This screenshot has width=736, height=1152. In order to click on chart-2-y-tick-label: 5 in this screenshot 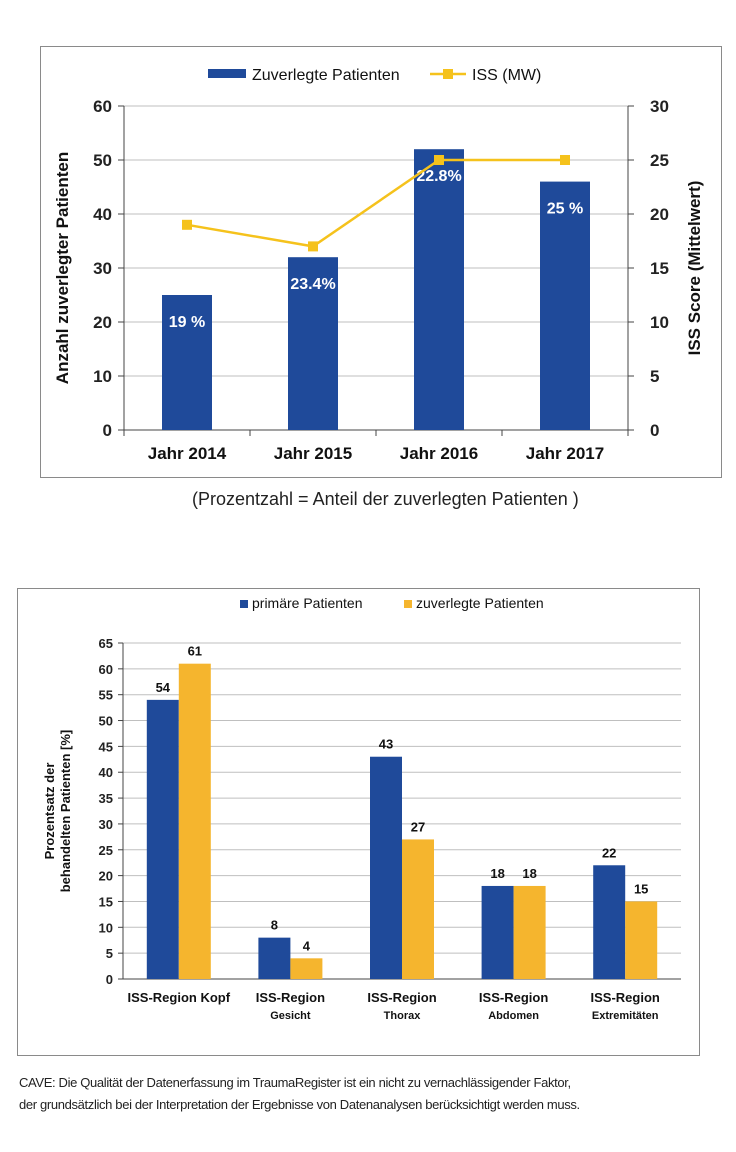, I will do `click(109, 953)`.